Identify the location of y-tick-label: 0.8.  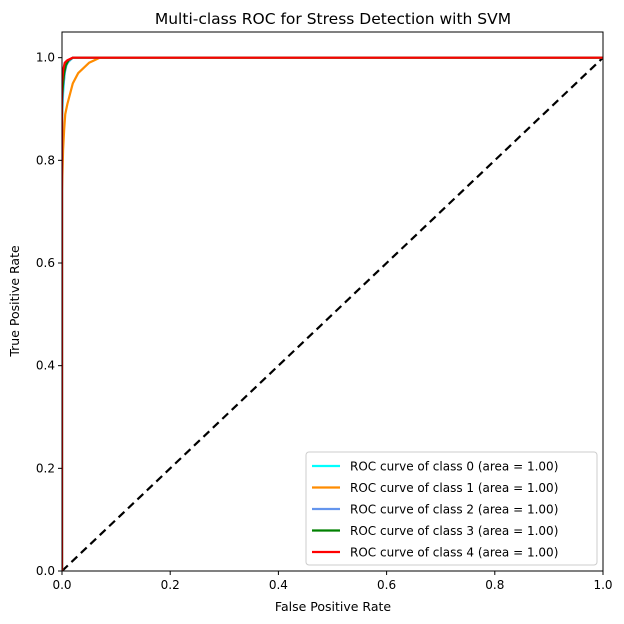
(45, 160).